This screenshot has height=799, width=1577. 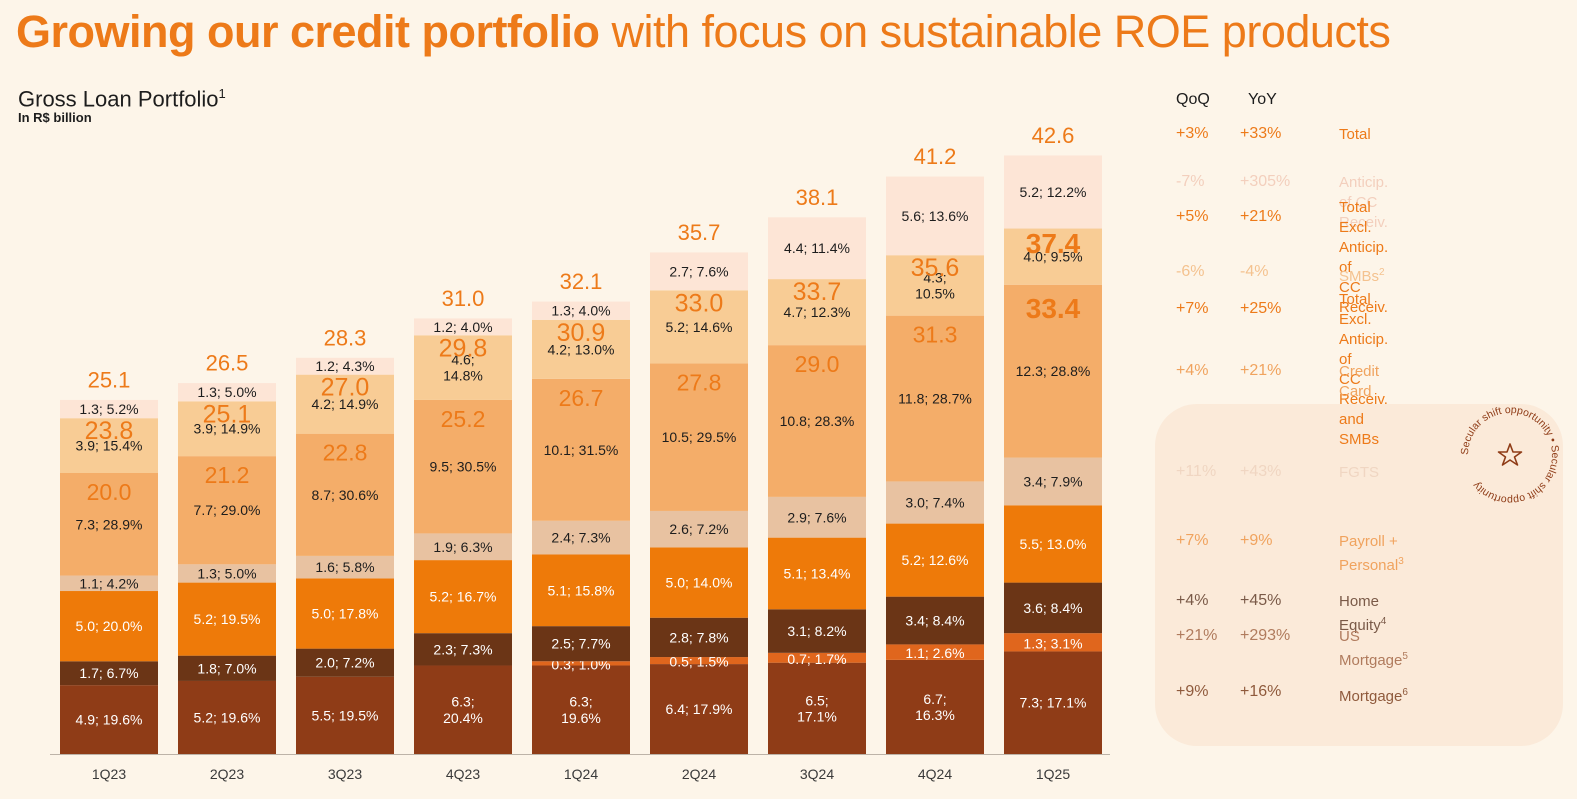 What do you see at coordinates (816, 517) in the screenshot?
I see `data-label-fgts: 2.9; 7.6%` at bounding box center [816, 517].